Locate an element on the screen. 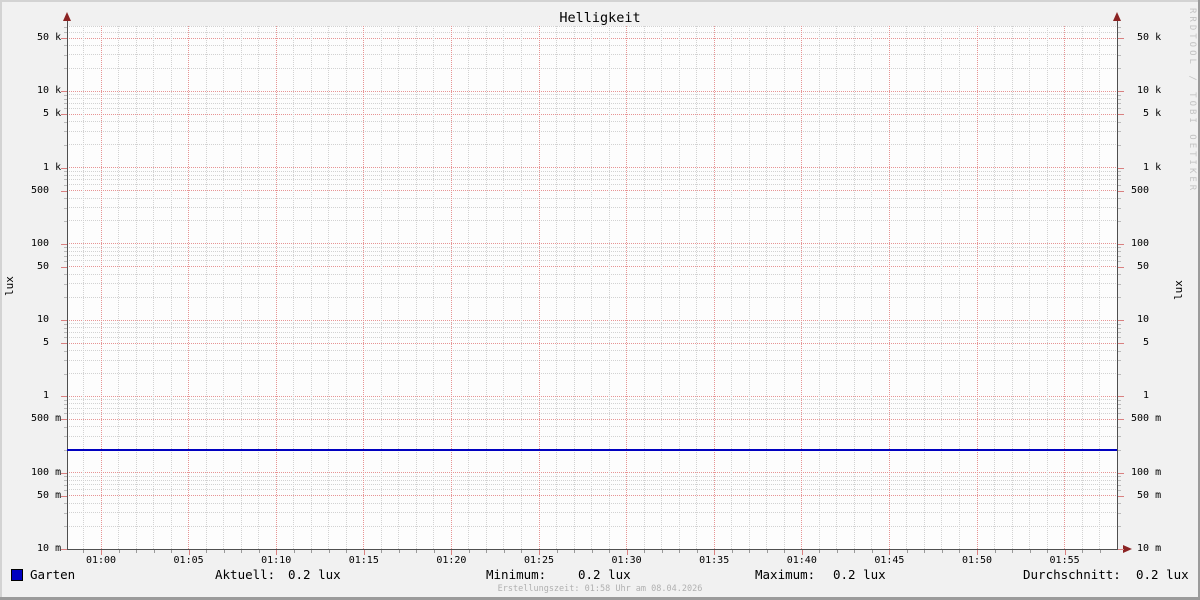 Image resolution: width=1200 pixels, height=600 pixels. y-tick-label-right: 1 k is located at coordinates (1146, 167).